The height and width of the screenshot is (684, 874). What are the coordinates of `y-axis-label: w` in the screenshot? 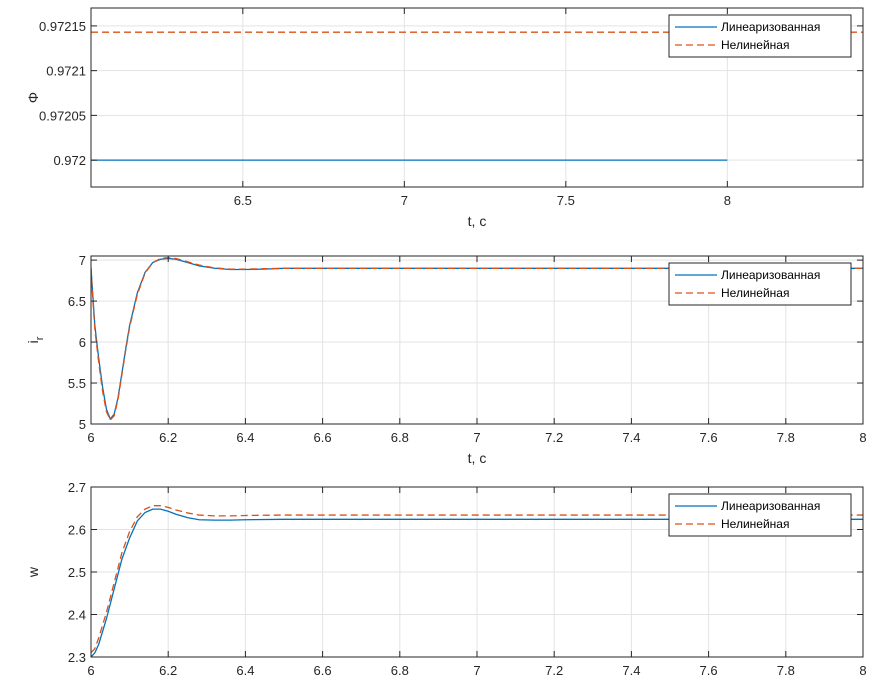 It's located at (33, 572).